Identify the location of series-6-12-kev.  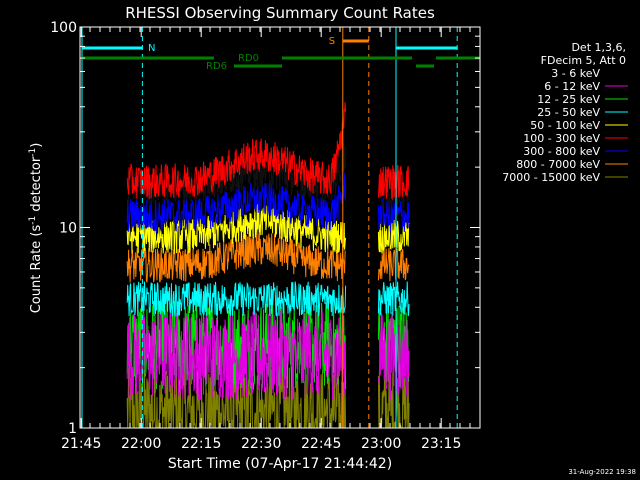
(268, 355).